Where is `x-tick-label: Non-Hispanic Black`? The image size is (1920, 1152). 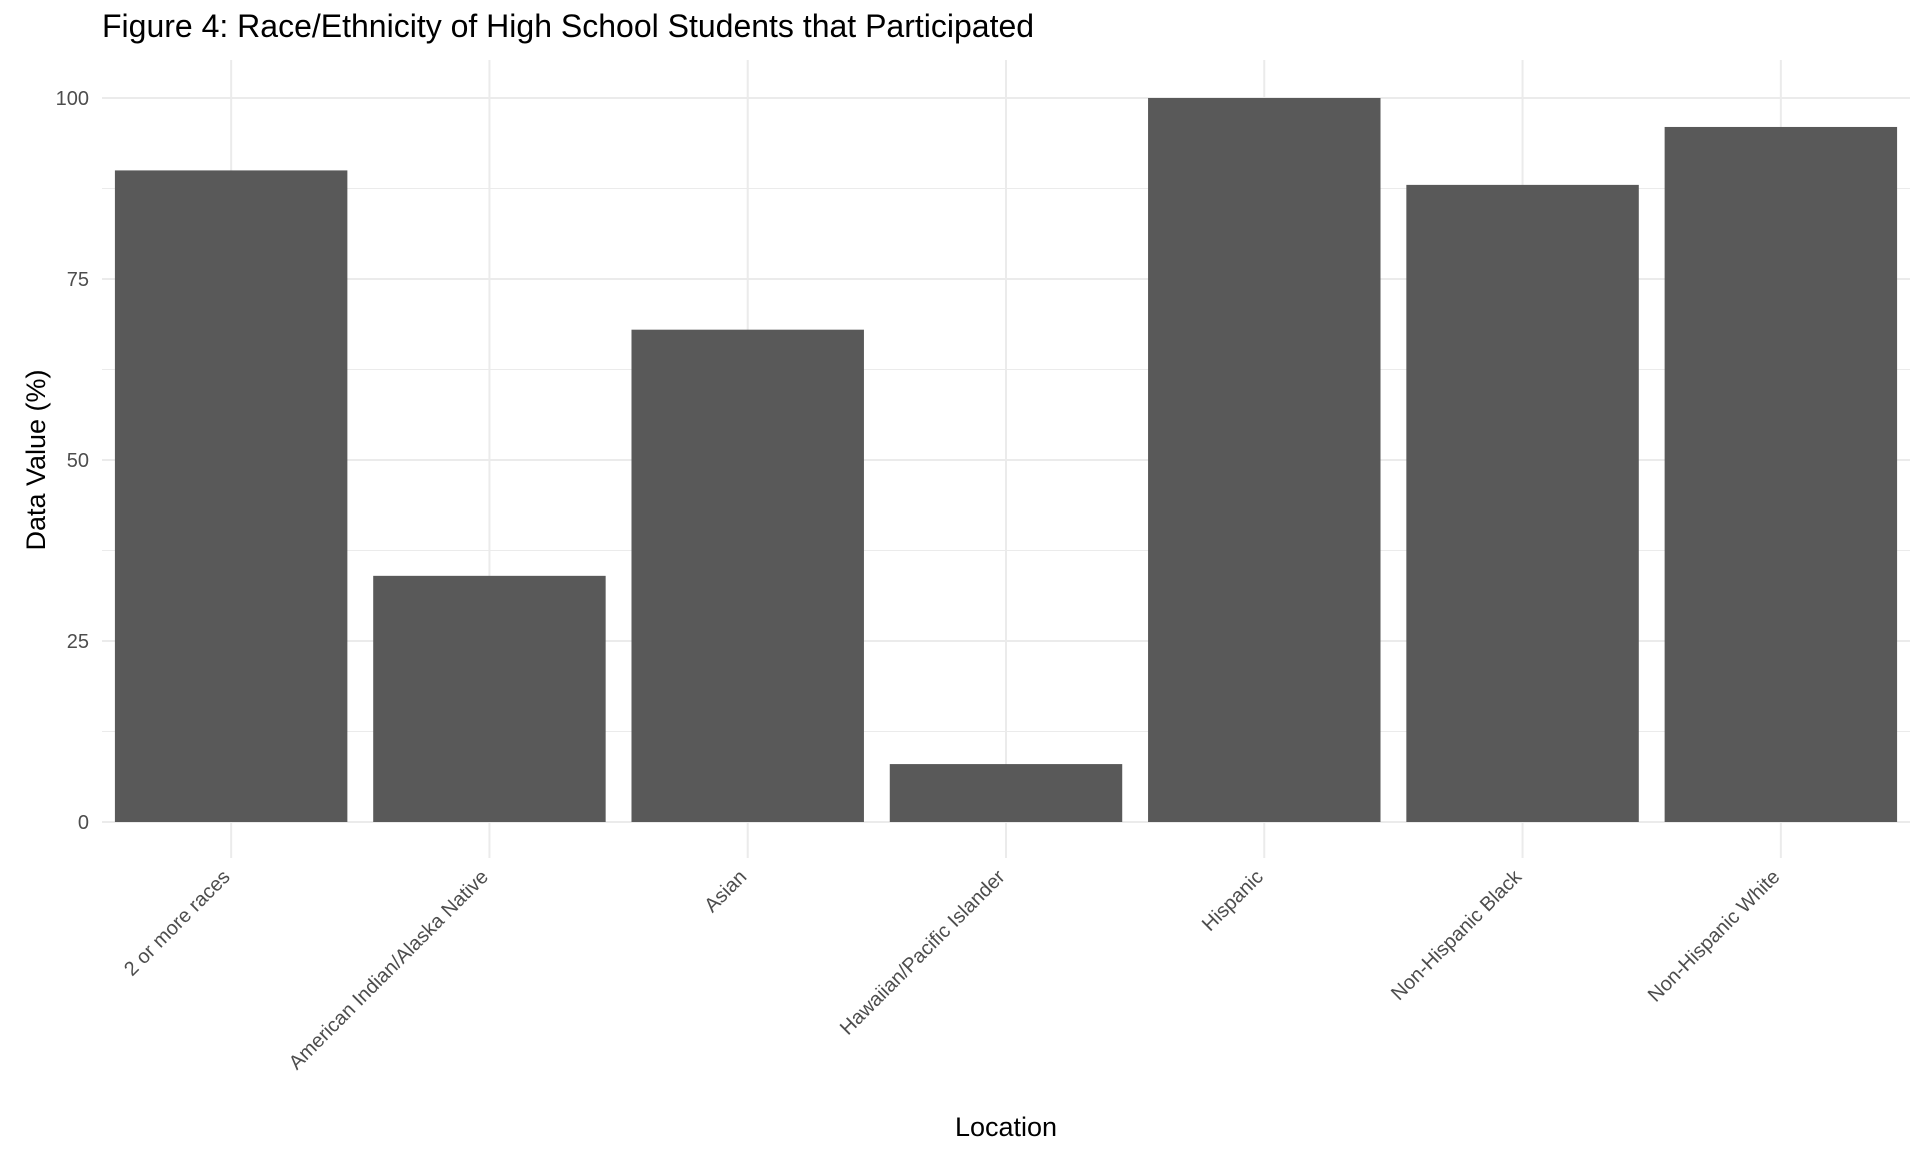 x-tick-label: Non-Hispanic Black is located at coordinates (1457, 935).